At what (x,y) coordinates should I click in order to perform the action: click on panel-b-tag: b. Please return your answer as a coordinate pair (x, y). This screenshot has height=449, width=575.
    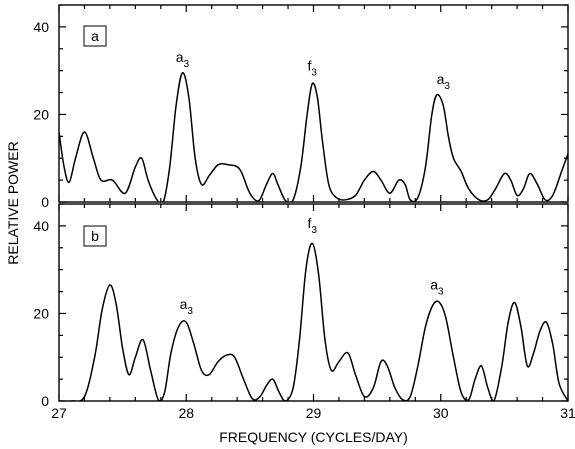
    Looking at the image, I should click on (95, 236).